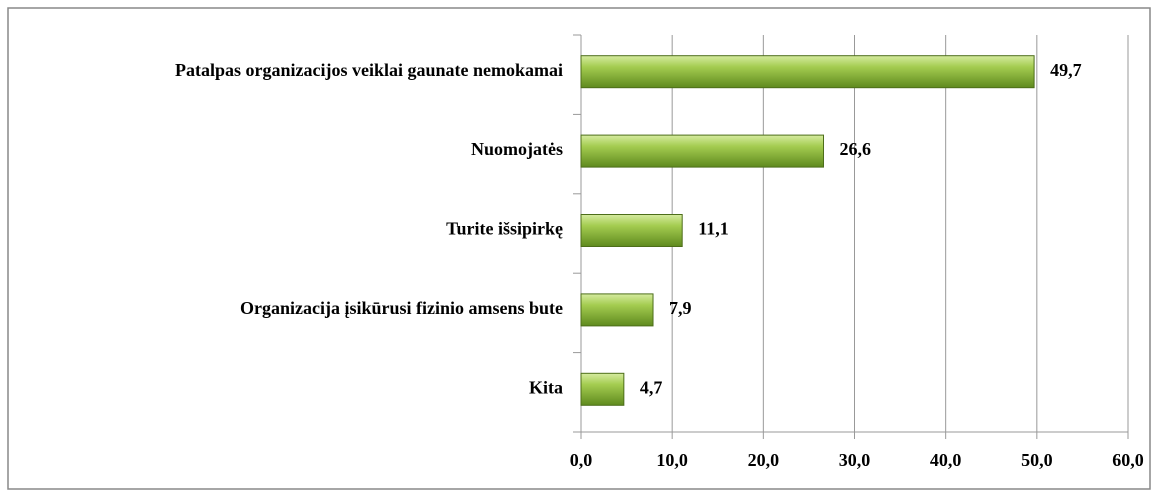 The image size is (1152, 490). I want to click on data-label: 4,7, so click(651, 387).